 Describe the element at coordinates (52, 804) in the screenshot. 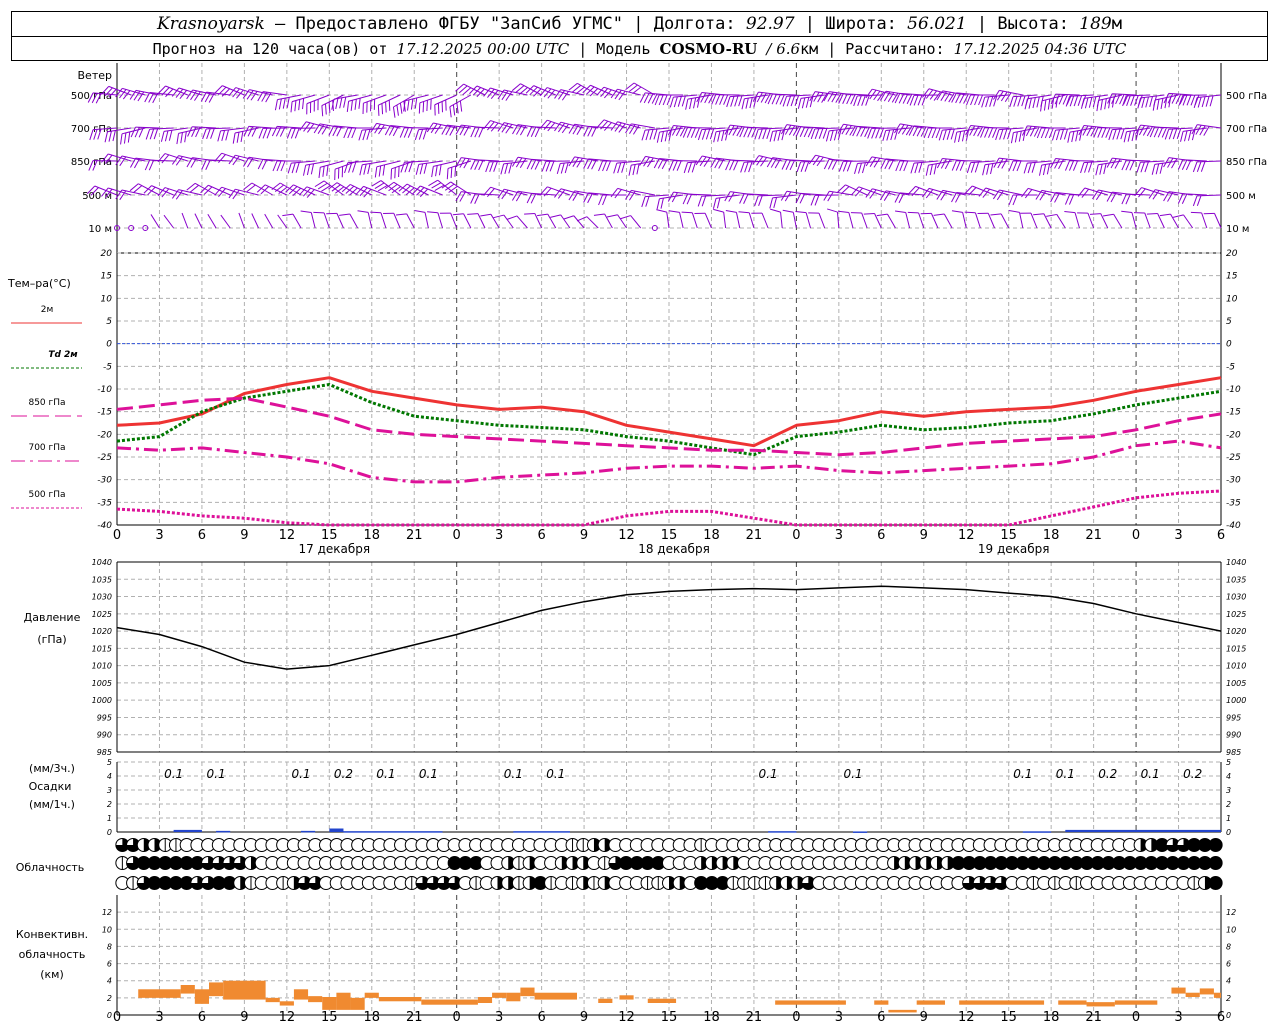

I see `precip-unit-1h: (мм/1ч.)` at that location.